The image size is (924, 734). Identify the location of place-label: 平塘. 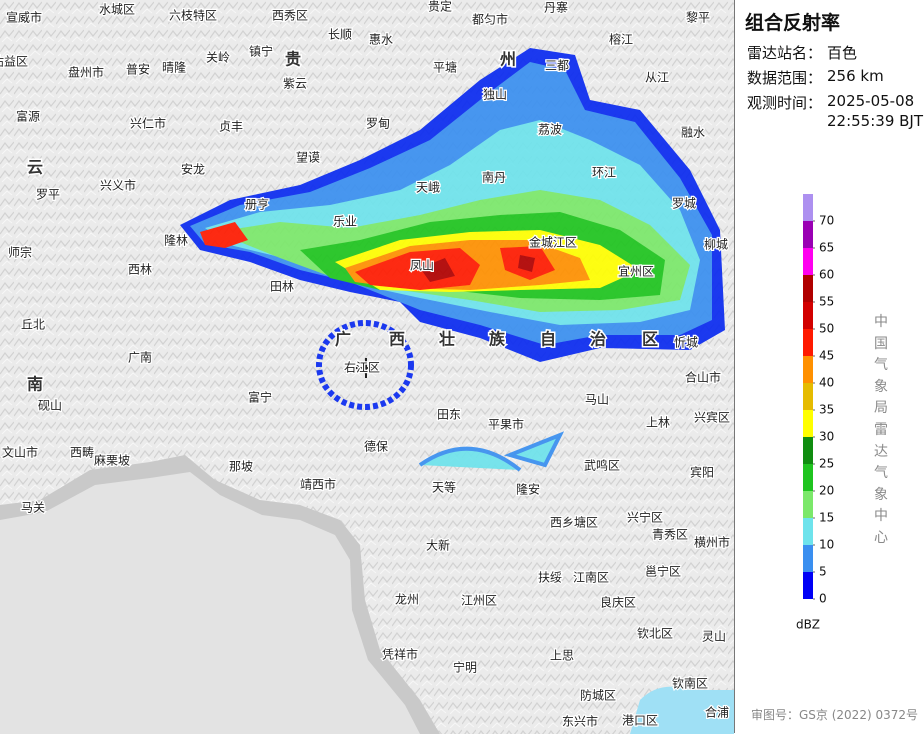
(445, 67).